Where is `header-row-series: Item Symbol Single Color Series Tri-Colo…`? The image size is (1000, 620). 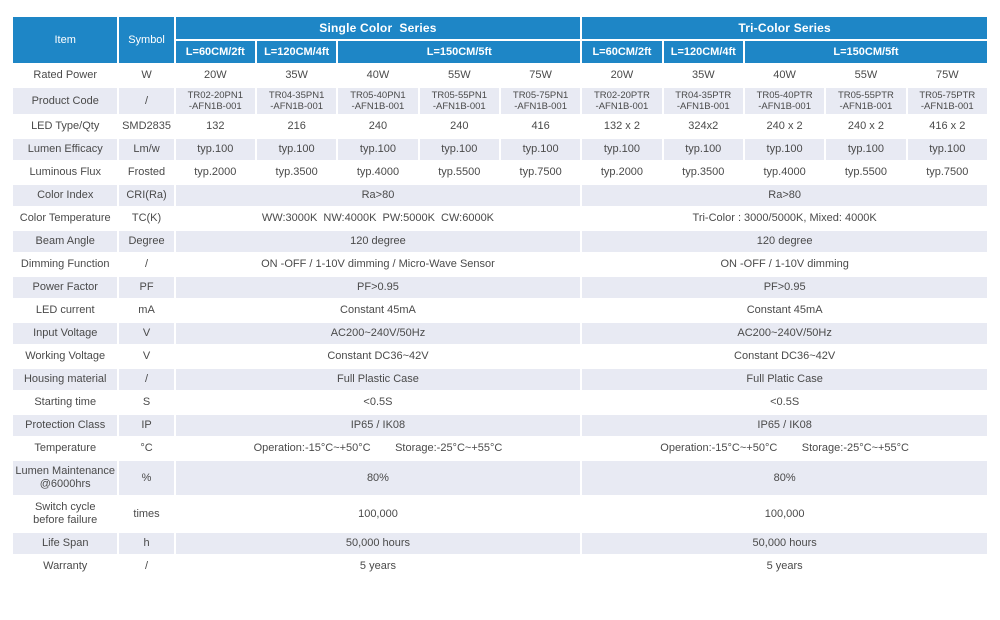
header-row-series: Item Symbol Single Color Series Tri-Colo… is located at coordinates (500, 40).